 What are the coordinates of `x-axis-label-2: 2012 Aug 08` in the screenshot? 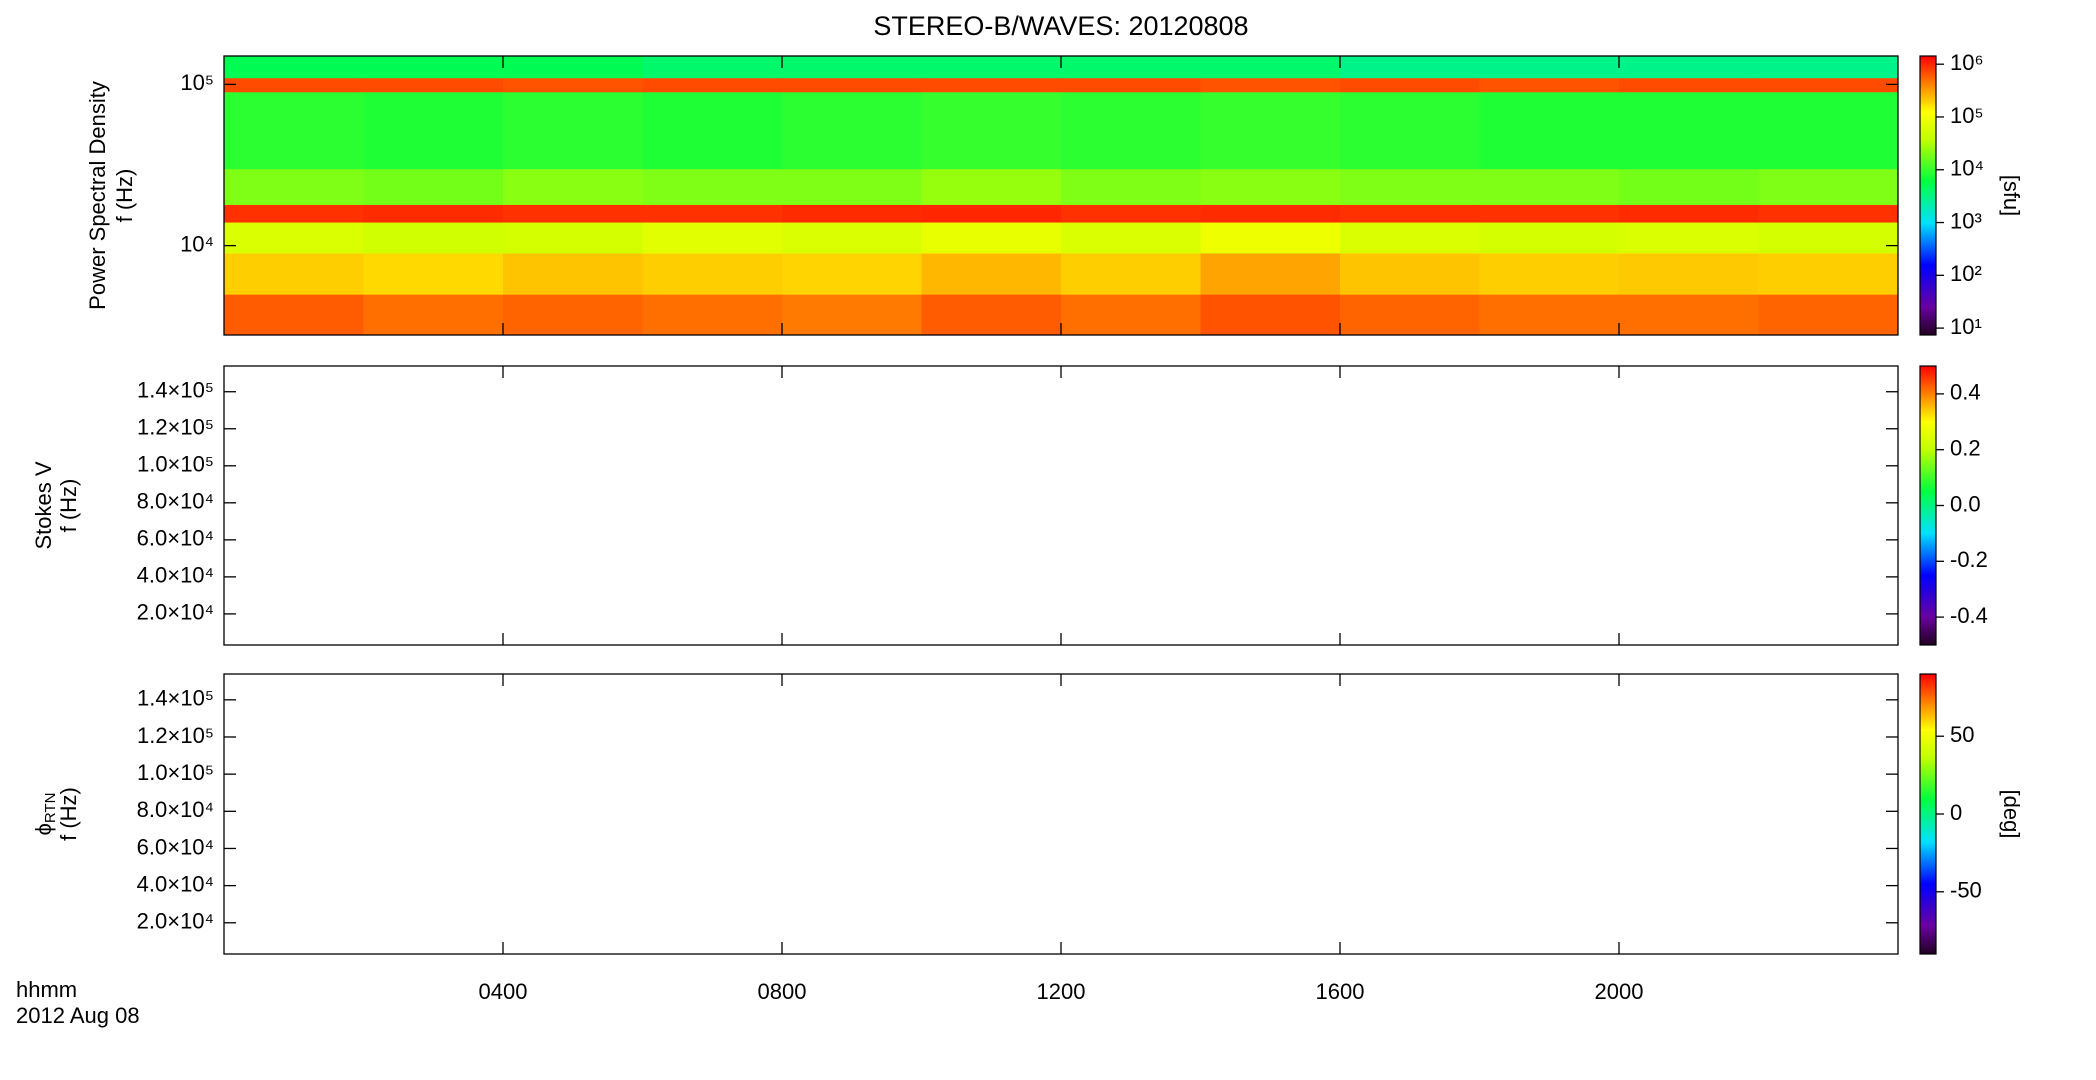 It's located at (78, 1015).